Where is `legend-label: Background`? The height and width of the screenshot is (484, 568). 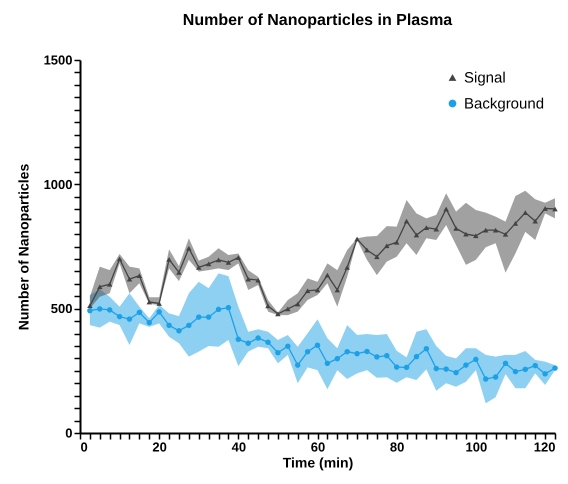
legend-label: Background is located at coordinates (504, 104).